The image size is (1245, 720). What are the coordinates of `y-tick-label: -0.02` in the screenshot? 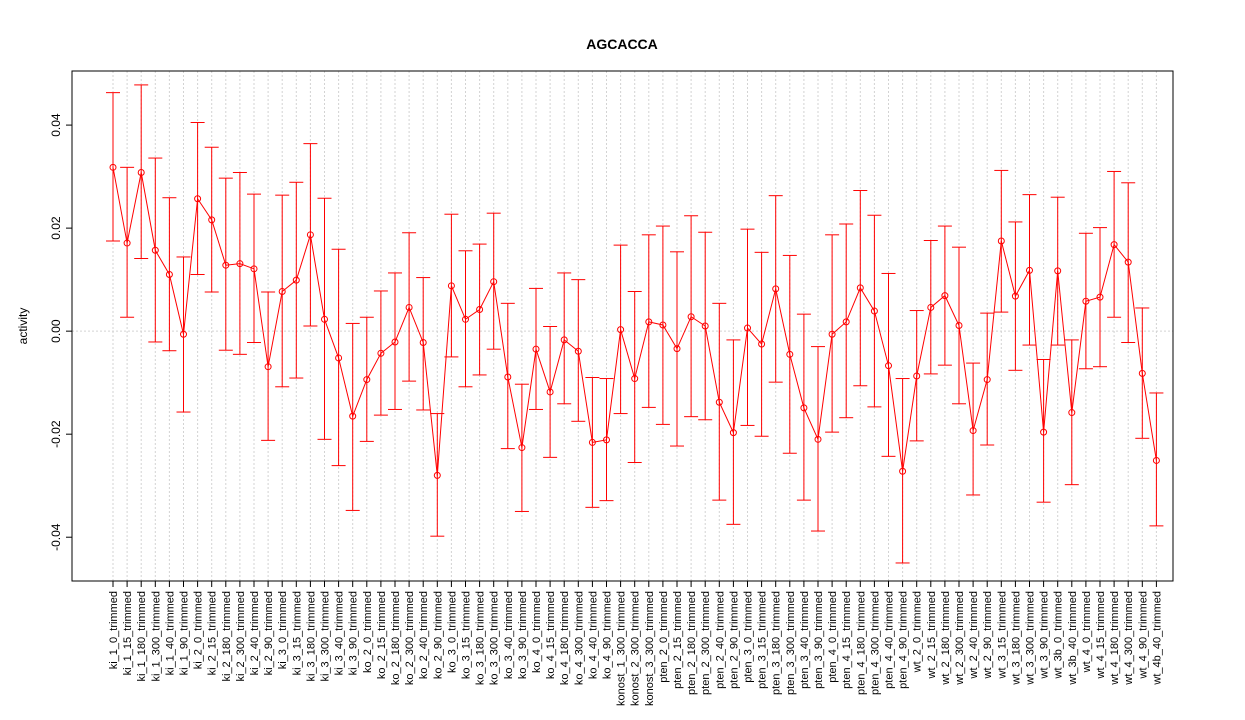 It's located at (56, 434).